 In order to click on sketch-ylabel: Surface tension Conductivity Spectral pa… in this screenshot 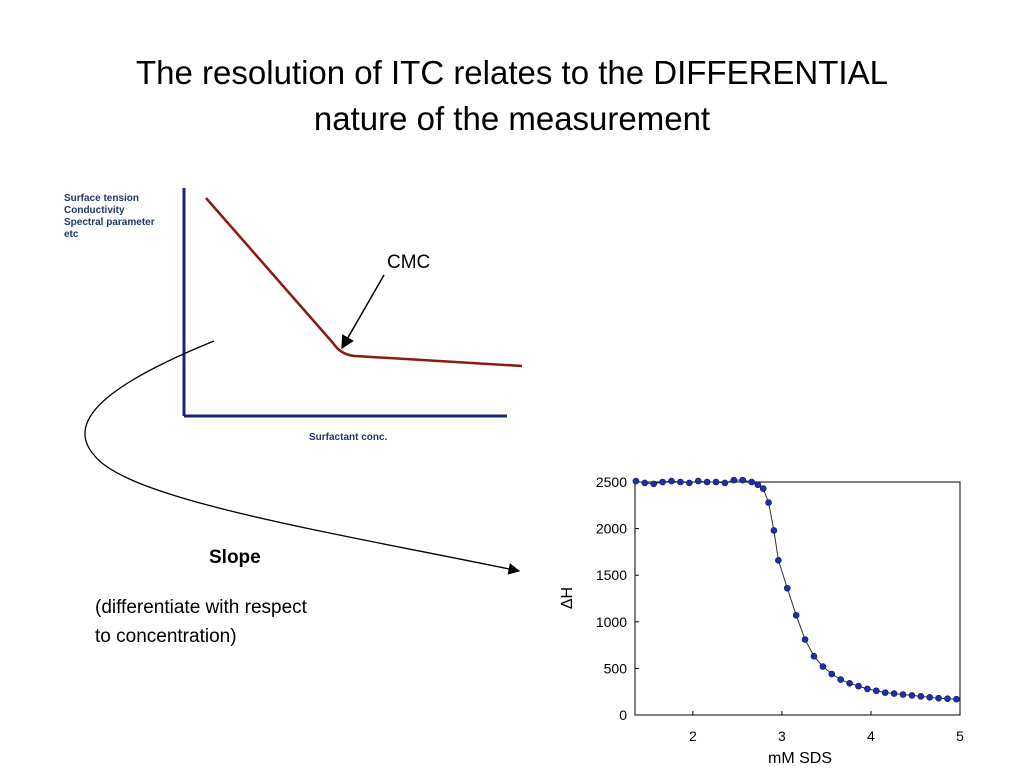, I will do `click(110, 216)`.